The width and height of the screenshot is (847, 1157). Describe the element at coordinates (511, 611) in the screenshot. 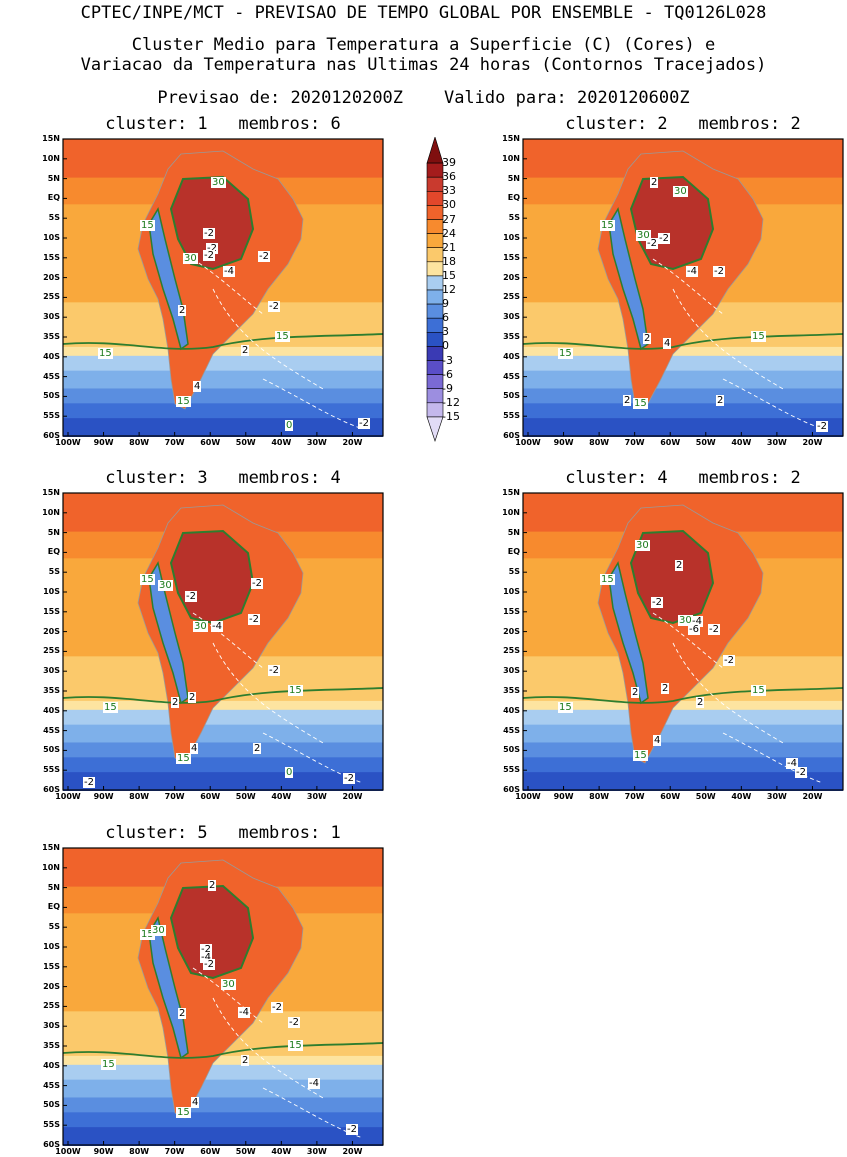

I see `y-tick-label: 15S` at that location.